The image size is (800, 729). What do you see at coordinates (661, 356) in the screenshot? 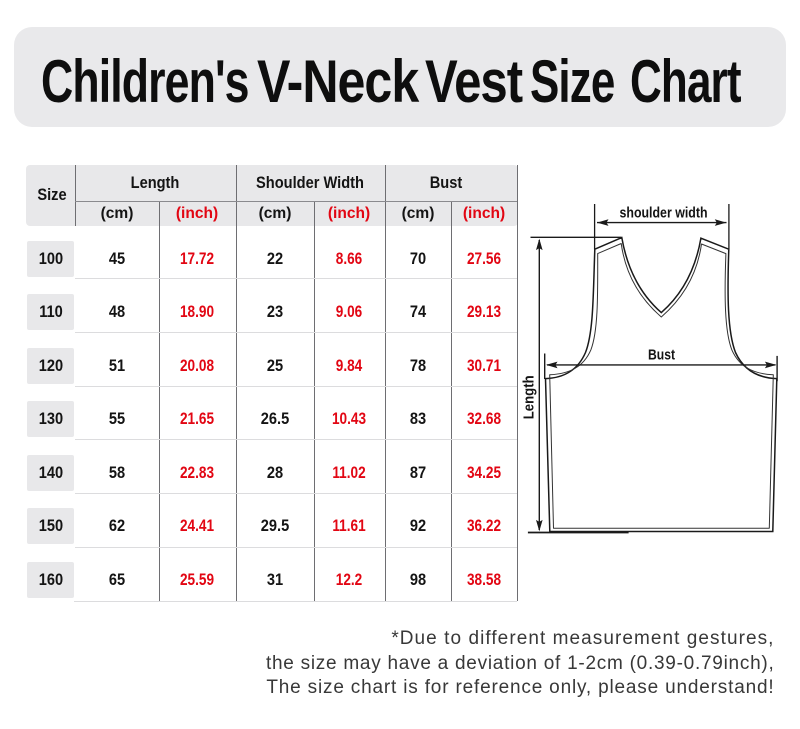
I see `svg-text: Bust` at bounding box center [661, 356].